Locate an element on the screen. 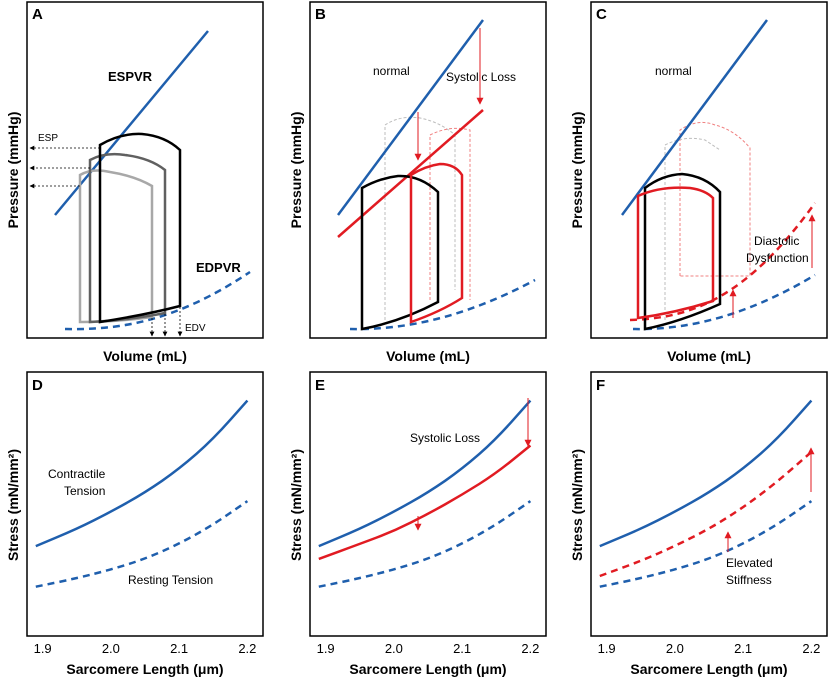 The height and width of the screenshot is (688, 829). panel-a-frame is located at coordinates (145, 170).